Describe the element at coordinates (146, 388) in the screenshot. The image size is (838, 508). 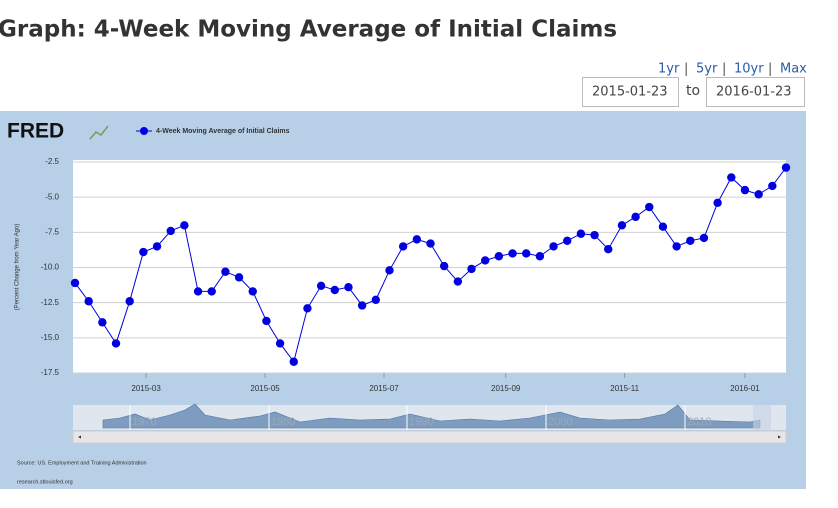
I see `x-tick-label: 2015-03` at that location.